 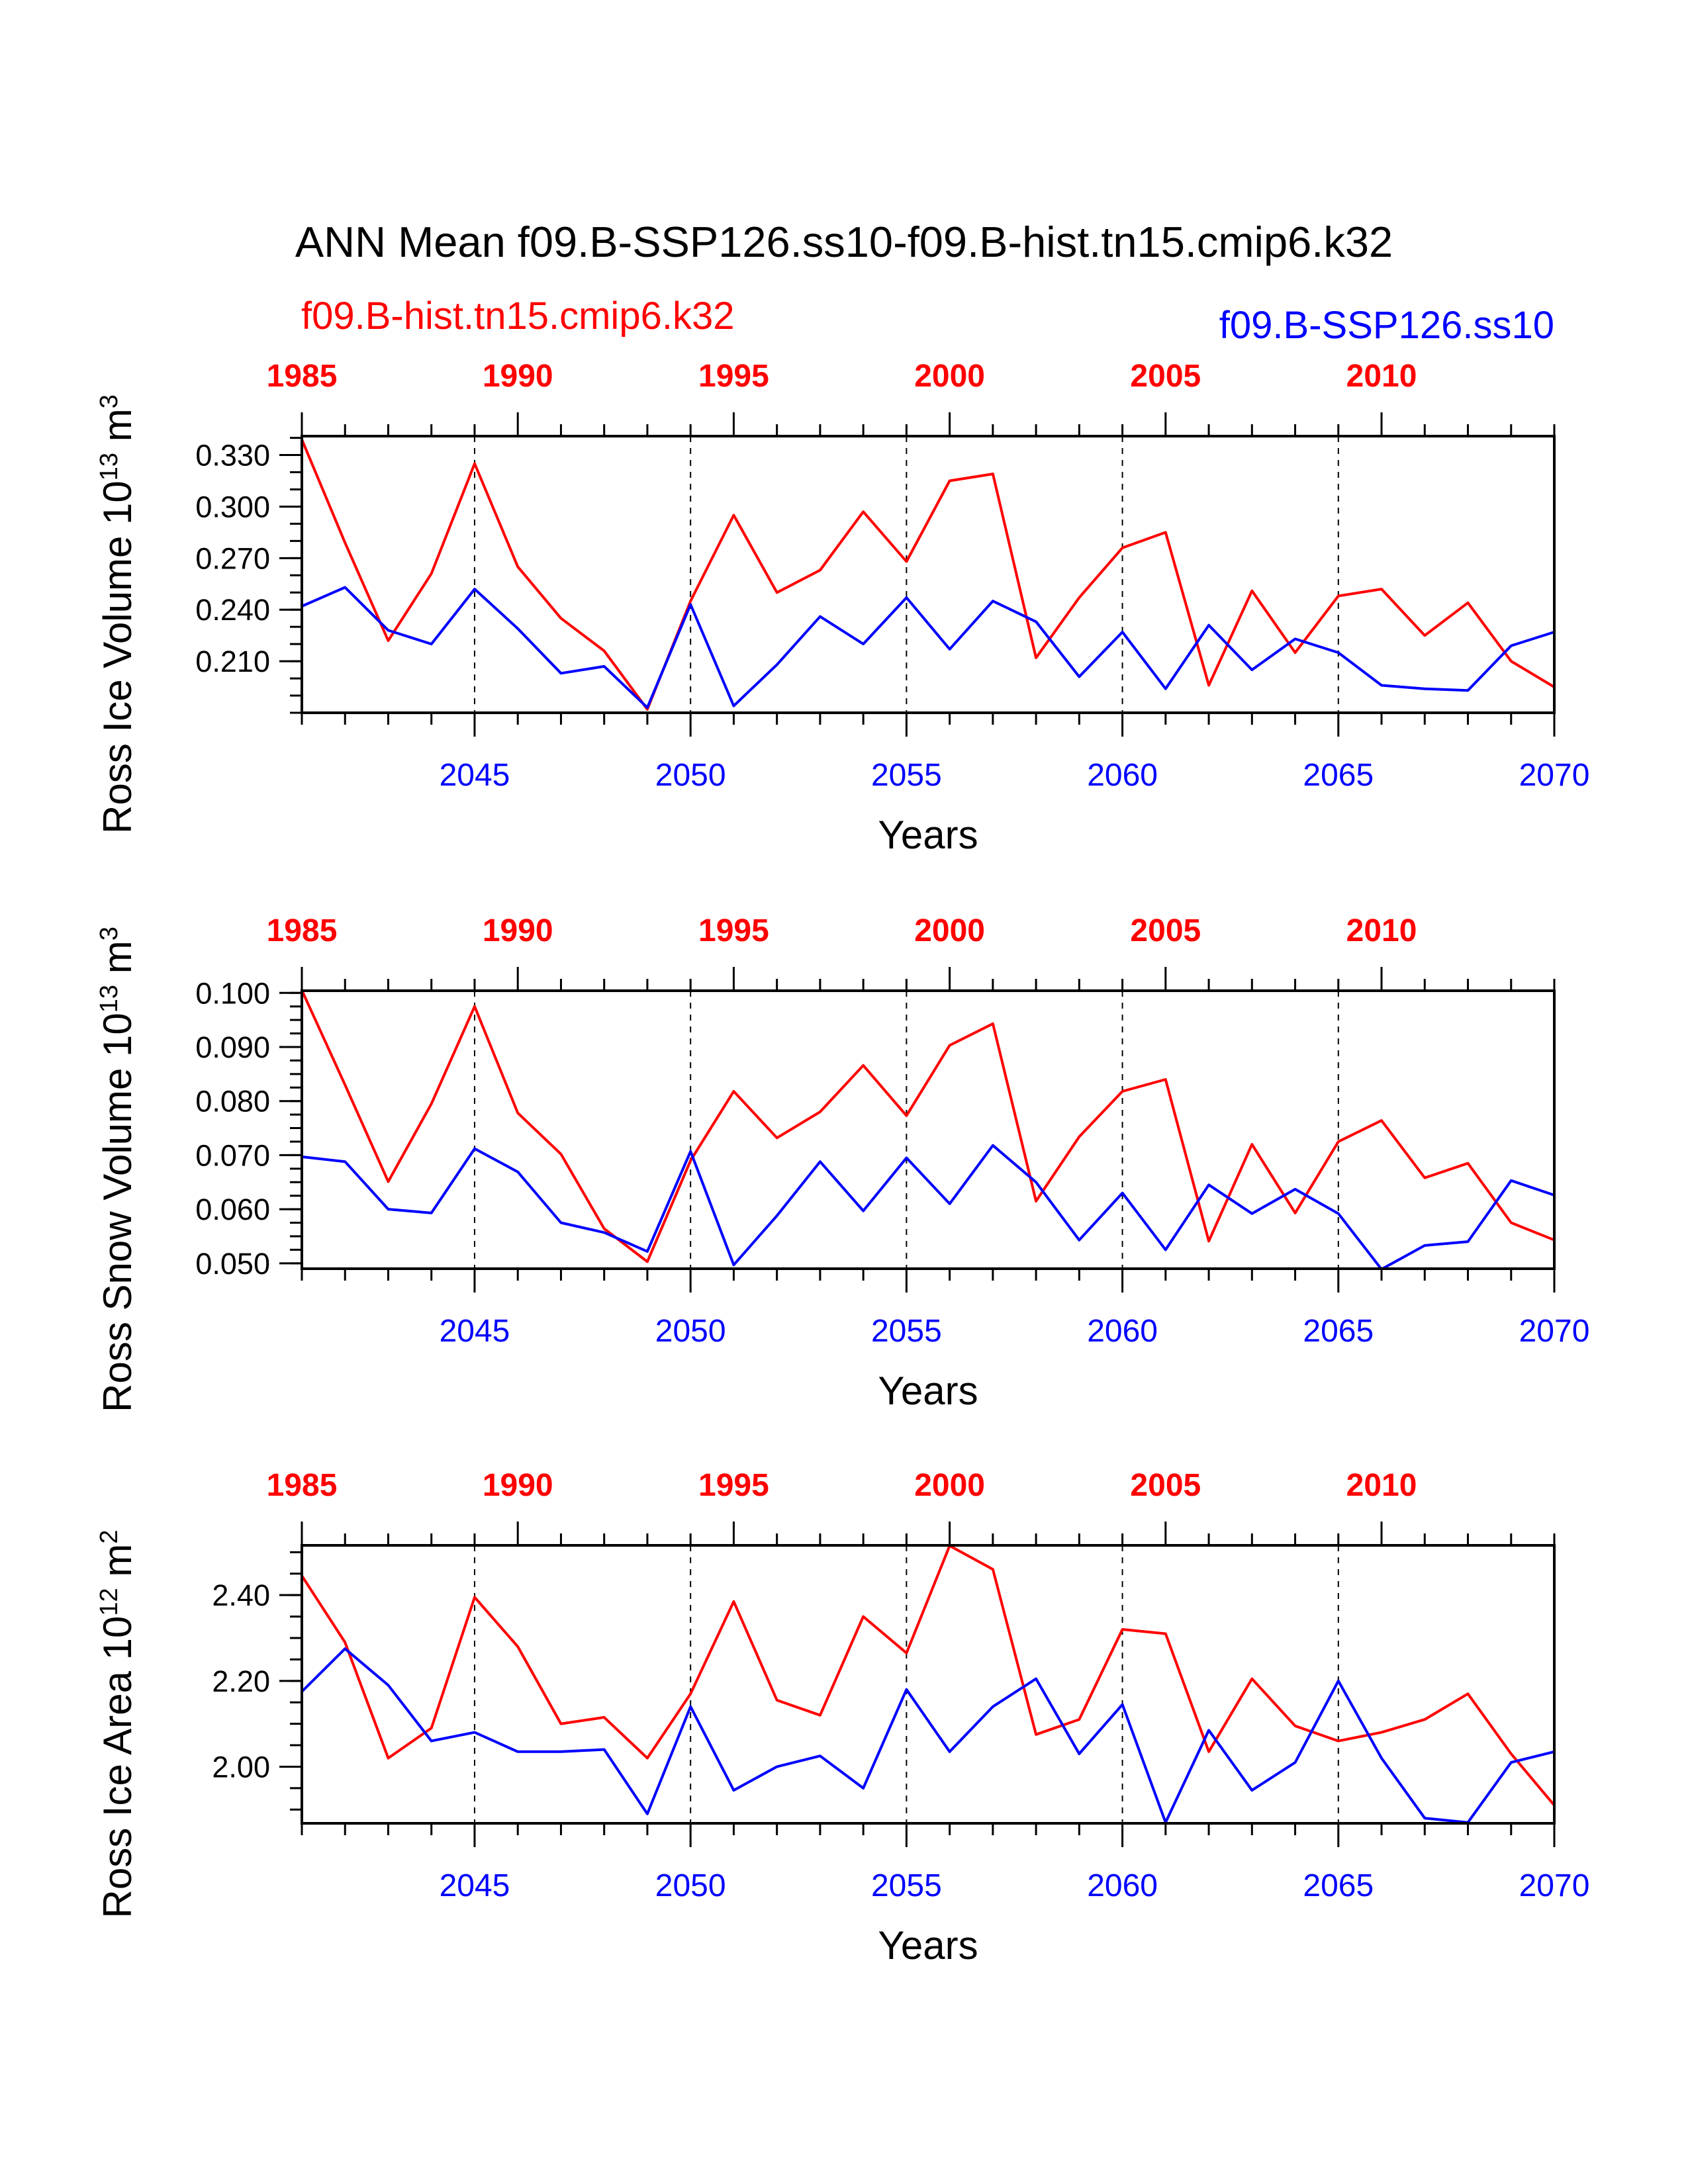 What do you see at coordinates (241, 1681) in the screenshot?
I see `y-tick-label: 2.20` at bounding box center [241, 1681].